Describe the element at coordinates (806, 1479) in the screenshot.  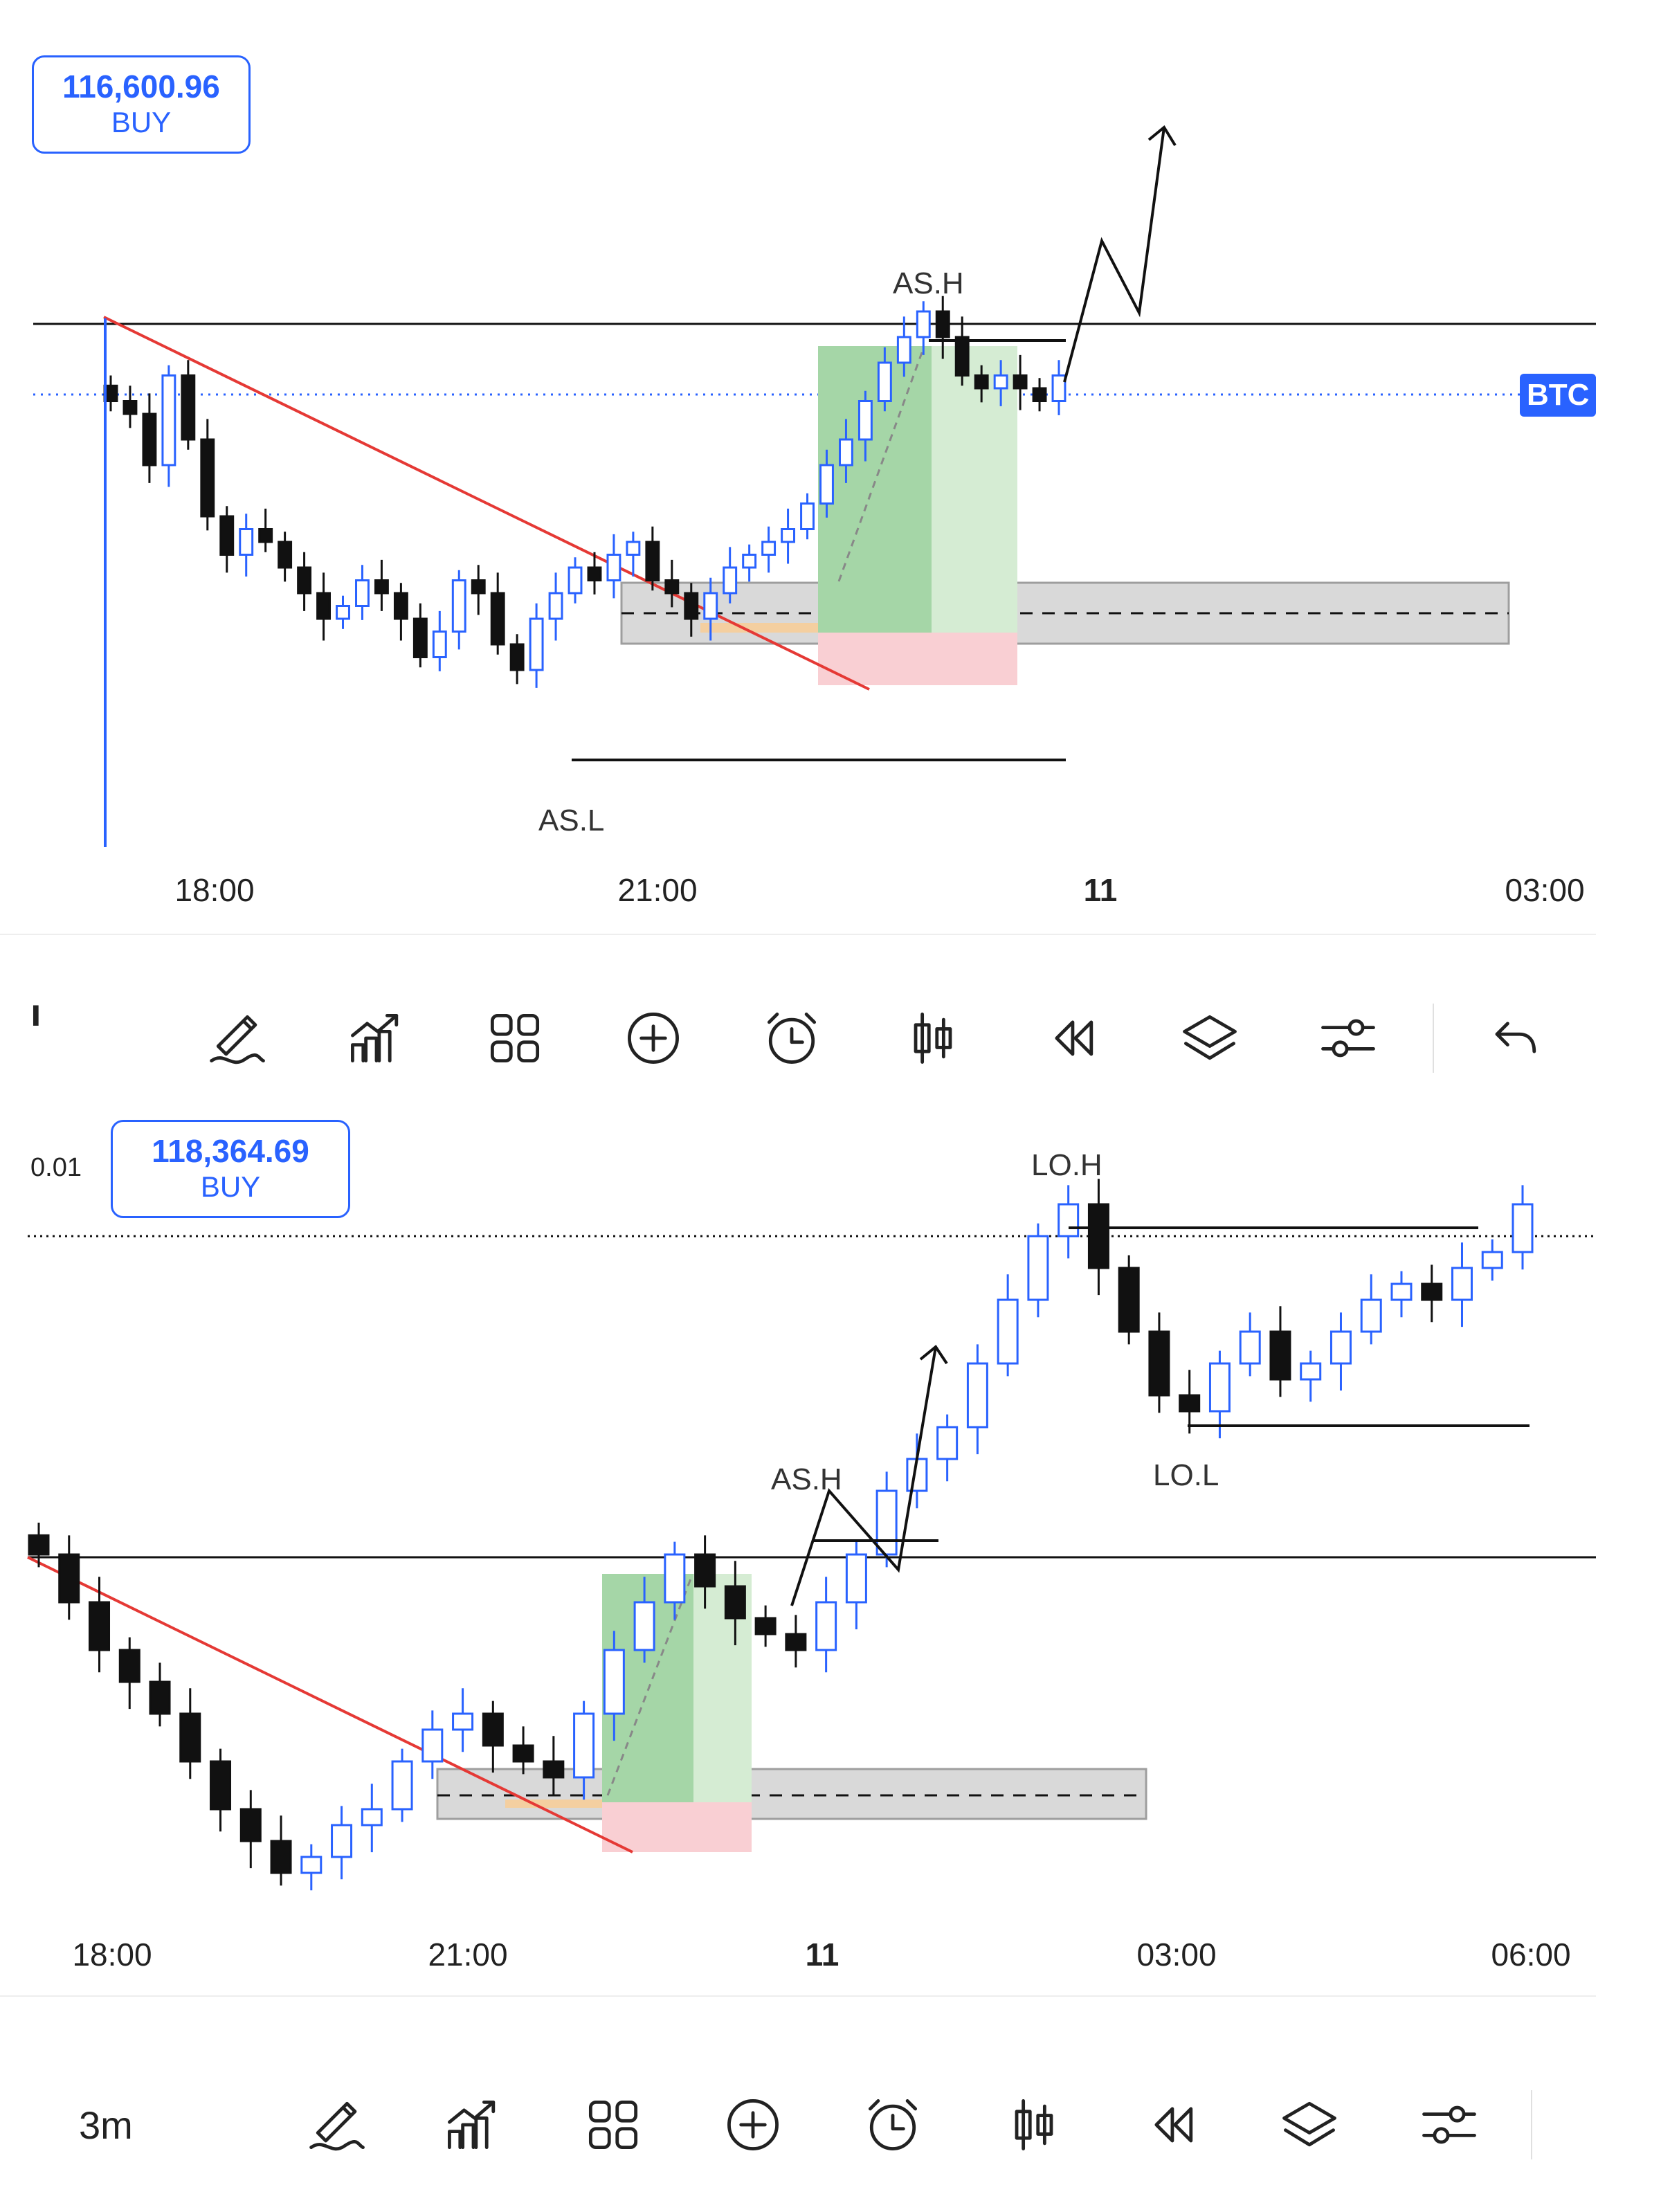
I see `label-as-high: AS.H` at that location.